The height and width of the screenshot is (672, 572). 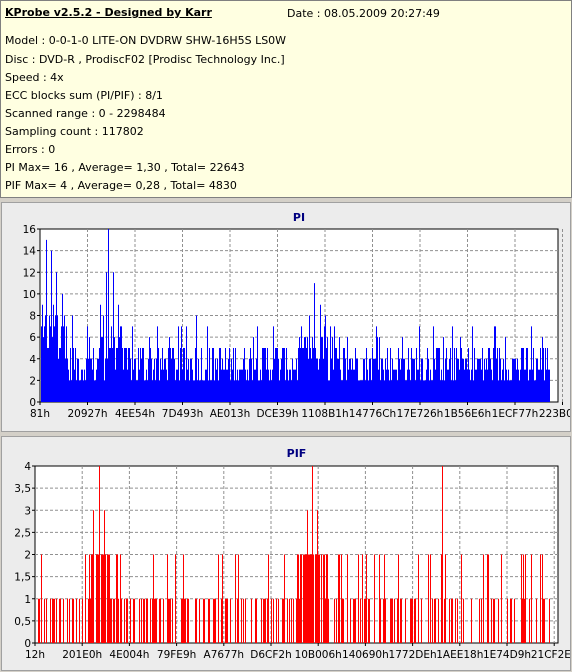 I want to click on x-tick-label: 7D493h, so click(x=182, y=414).